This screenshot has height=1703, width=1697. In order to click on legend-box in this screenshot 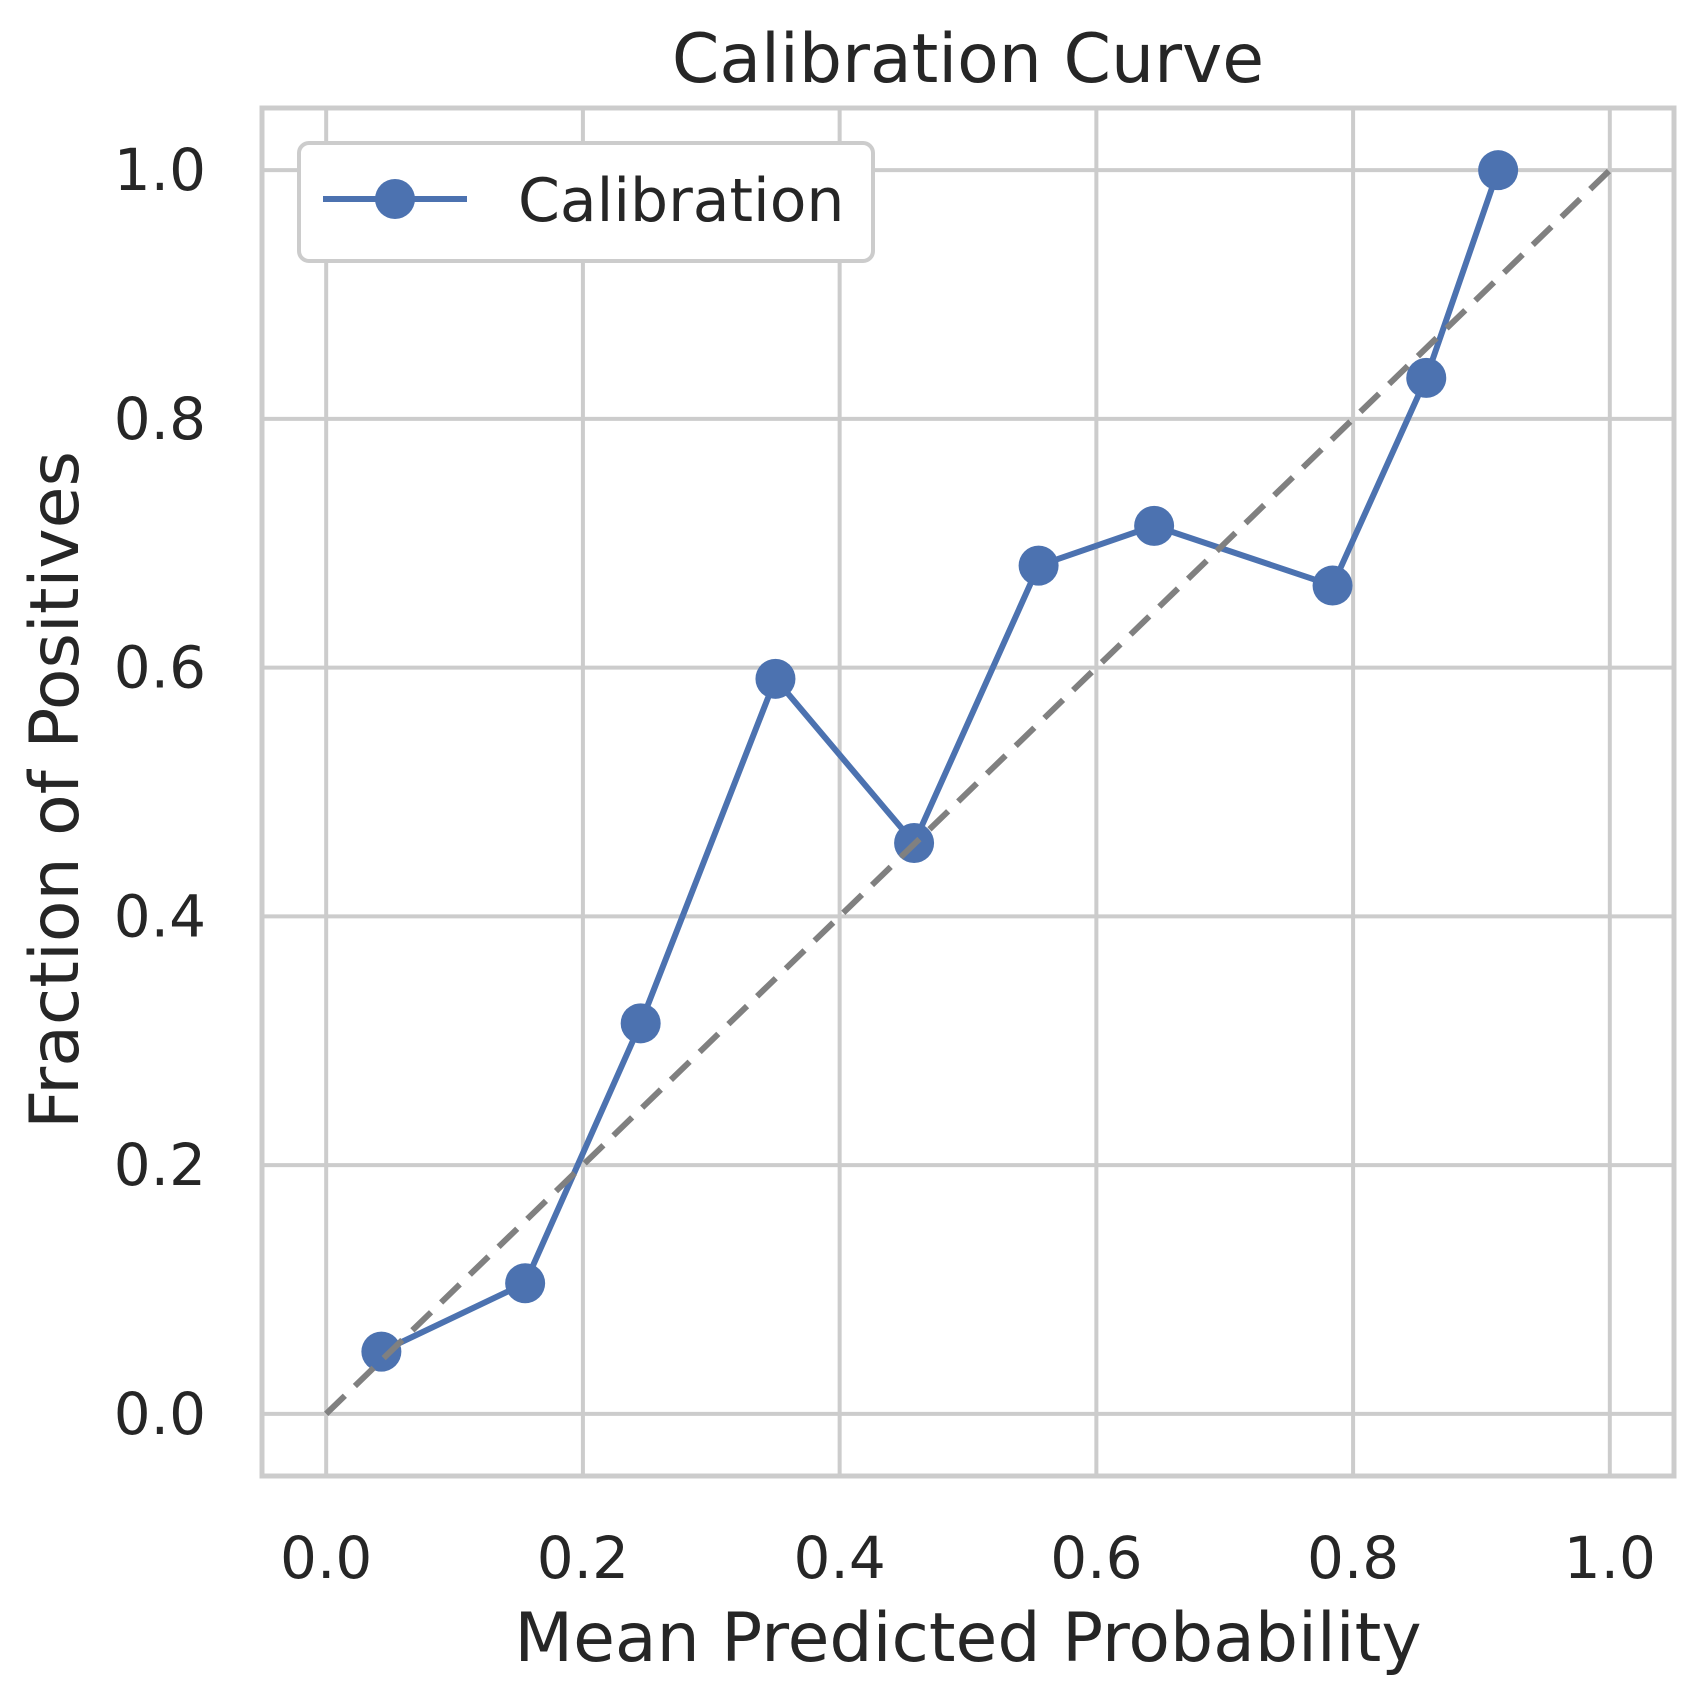, I will do `click(586, 202)`.